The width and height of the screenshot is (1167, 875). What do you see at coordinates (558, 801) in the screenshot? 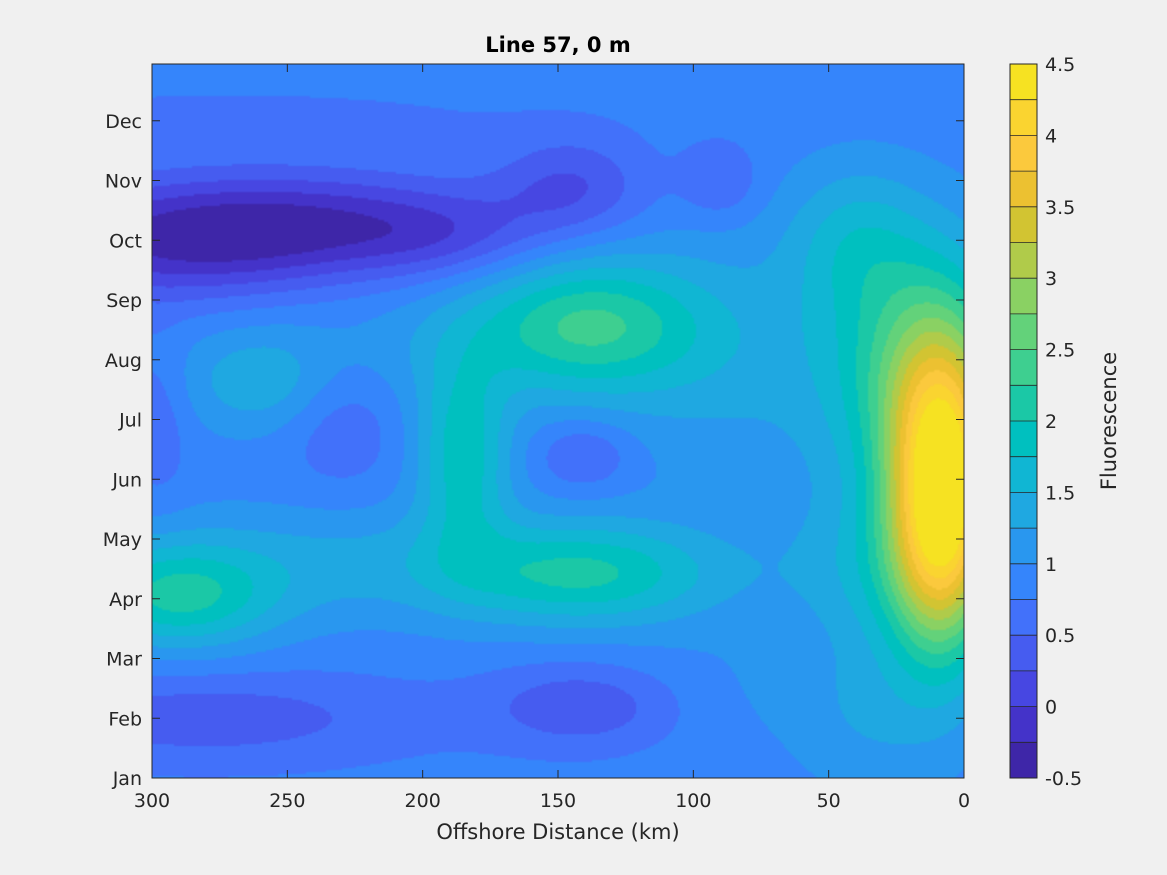
I see `x-tick-label: 150` at bounding box center [558, 801].